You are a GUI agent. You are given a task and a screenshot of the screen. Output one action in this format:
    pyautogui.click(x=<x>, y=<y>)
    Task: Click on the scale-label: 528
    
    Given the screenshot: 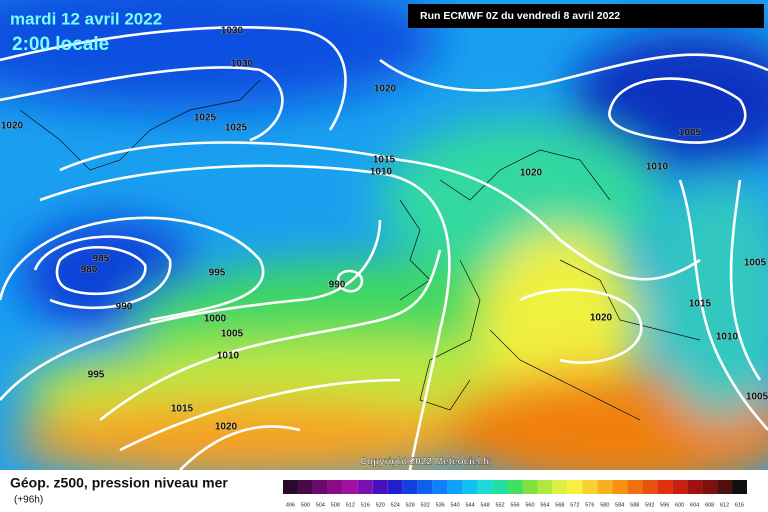 What is the action you would take?
    pyautogui.click(x=410, y=505)
    